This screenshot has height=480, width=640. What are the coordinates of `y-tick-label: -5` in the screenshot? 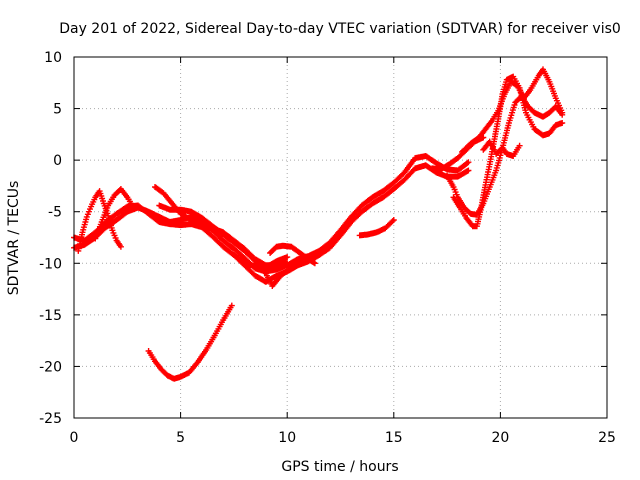 It's located at (55, 213).